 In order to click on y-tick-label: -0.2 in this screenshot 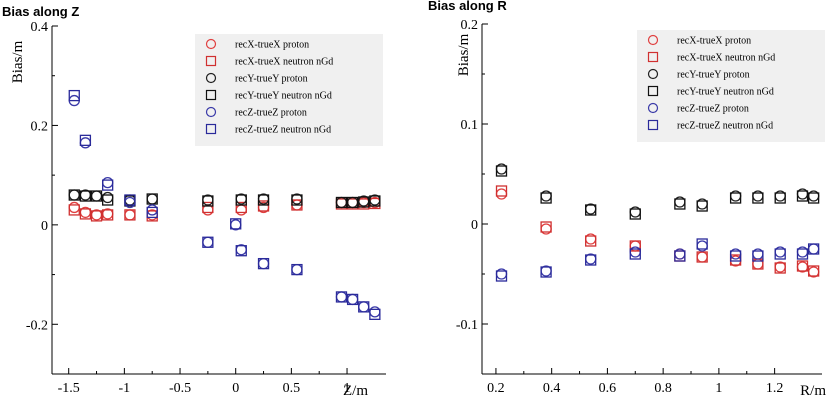, I will do `click(37, 325)`.